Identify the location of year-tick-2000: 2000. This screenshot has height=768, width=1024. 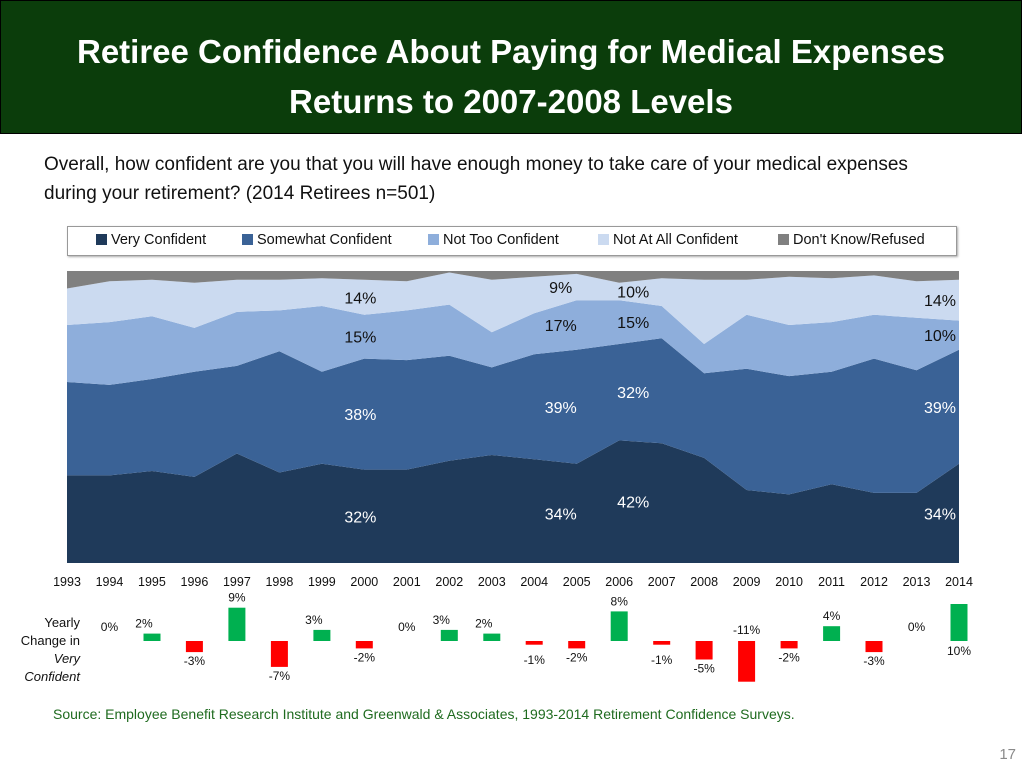
(364, 582).